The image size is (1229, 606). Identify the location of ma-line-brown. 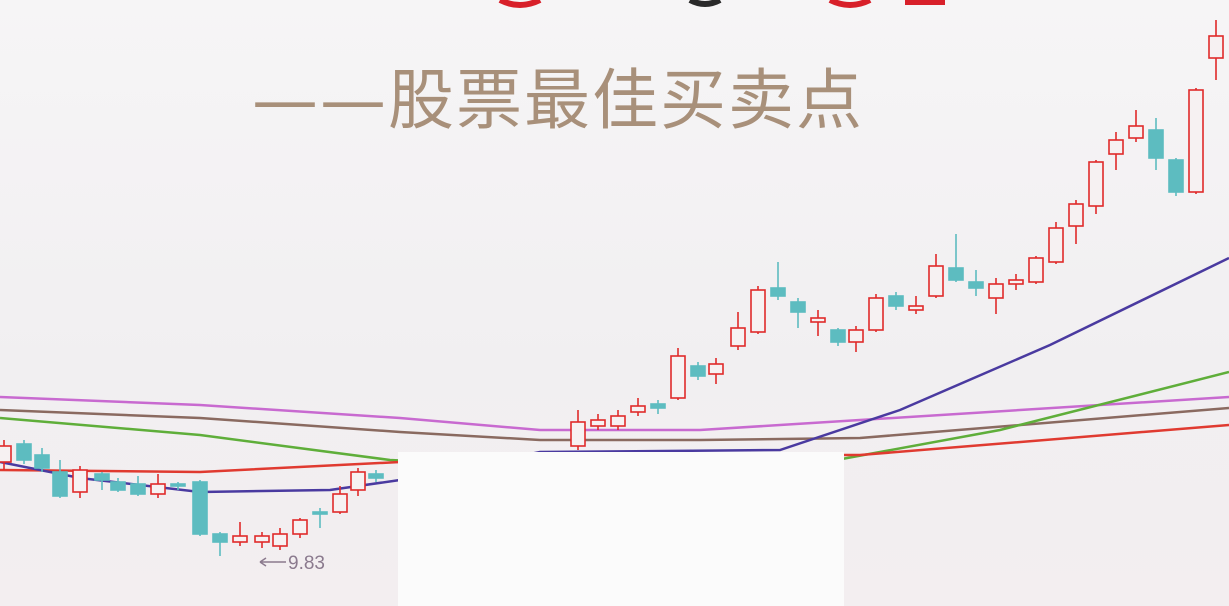
(614, 424).